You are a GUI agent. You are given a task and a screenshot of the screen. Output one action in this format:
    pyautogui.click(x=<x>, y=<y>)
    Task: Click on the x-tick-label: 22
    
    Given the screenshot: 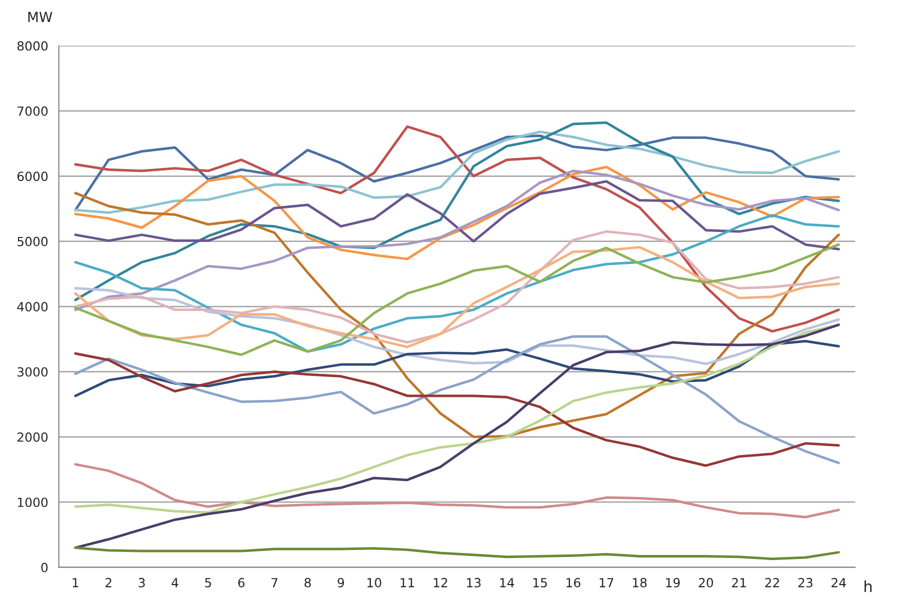 What is the action you would take?
    pyautogui.click(x=772, y=583)
    